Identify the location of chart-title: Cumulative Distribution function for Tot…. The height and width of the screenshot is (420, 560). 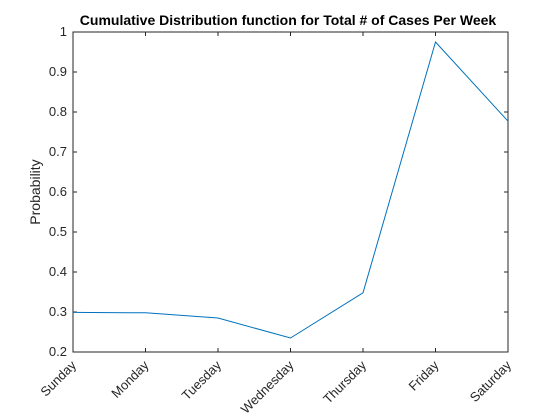
(288, 20).